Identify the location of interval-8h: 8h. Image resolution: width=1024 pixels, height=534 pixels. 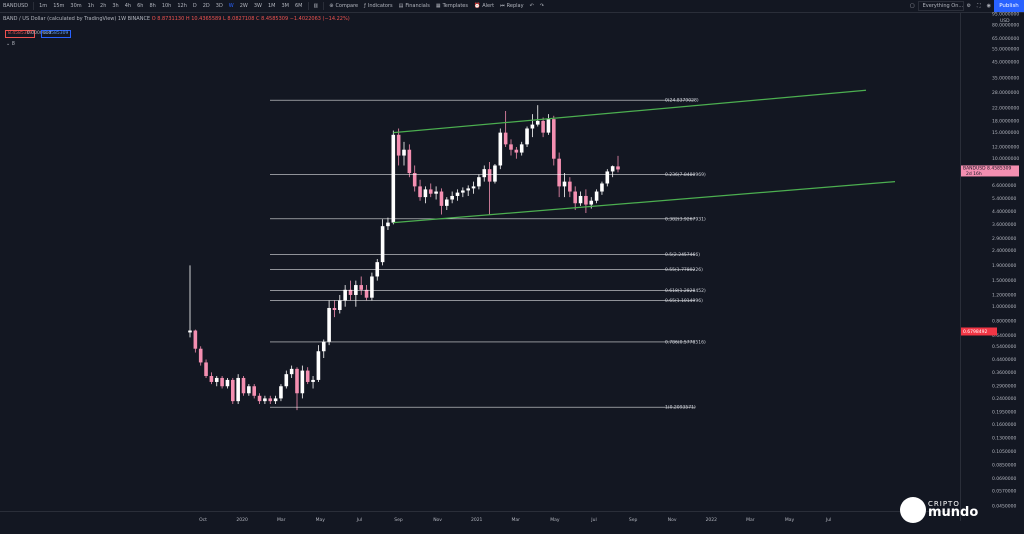
(152, 6).